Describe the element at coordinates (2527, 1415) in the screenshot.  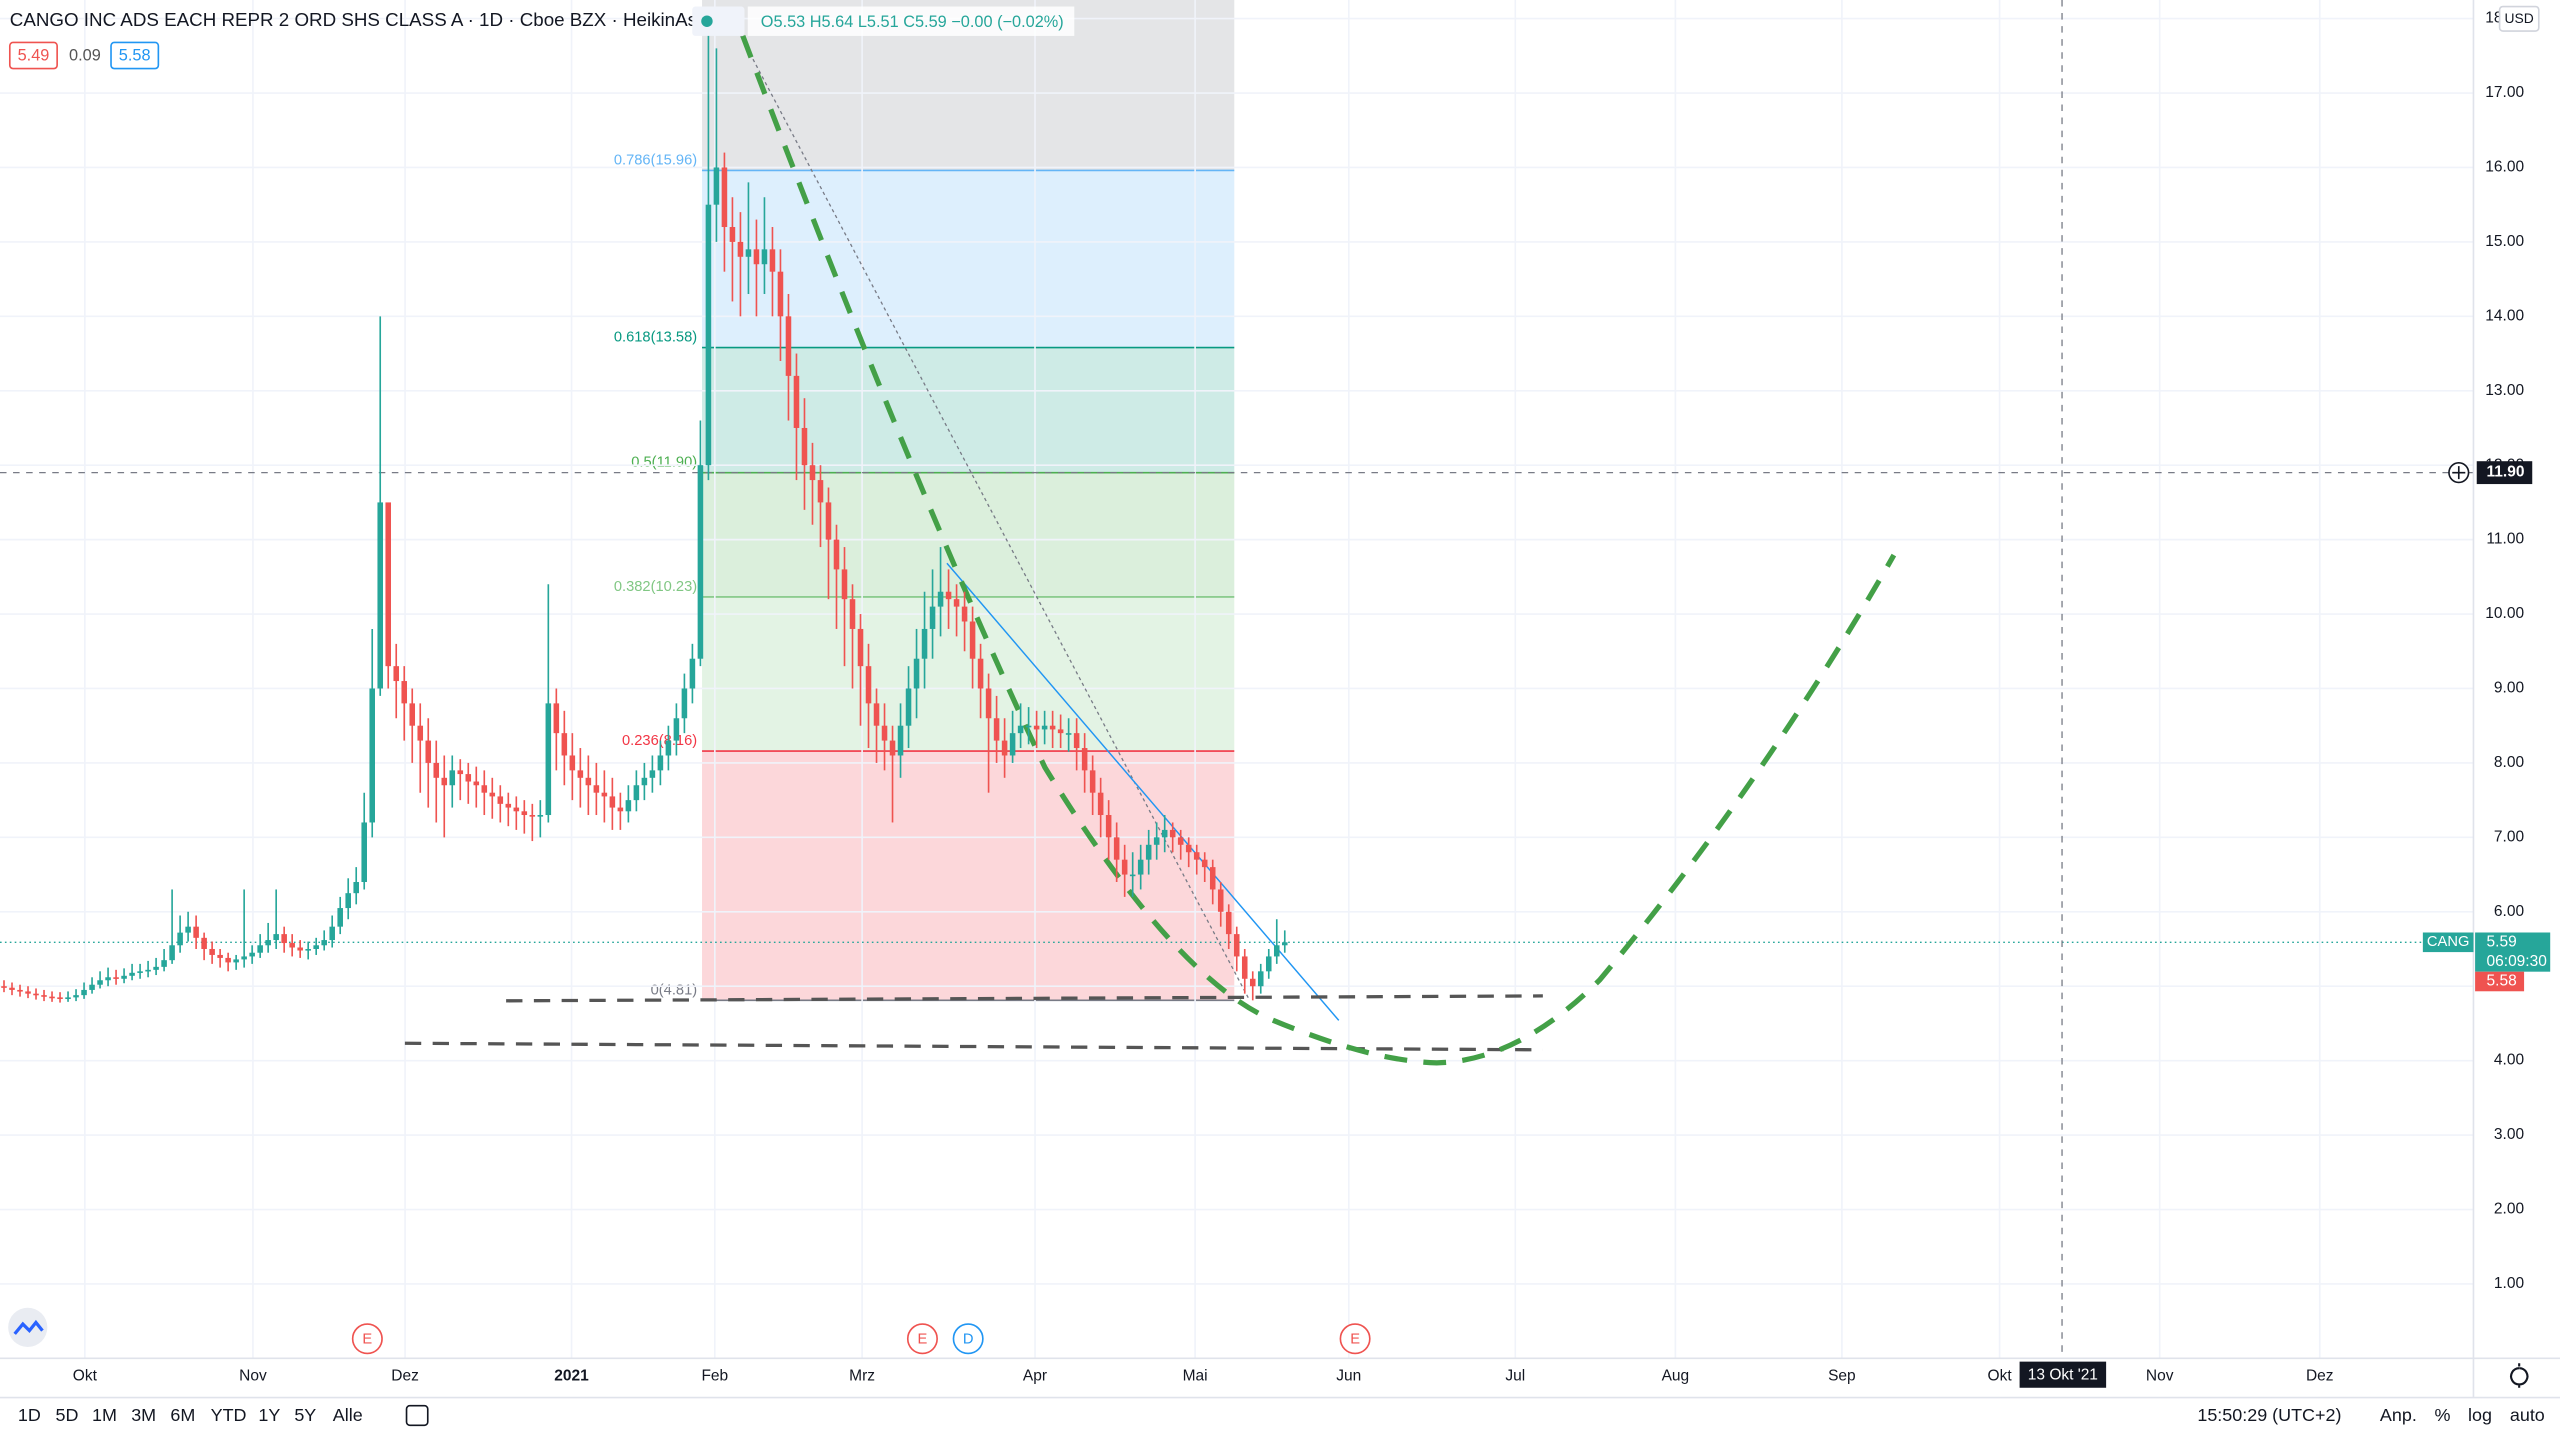
I see `scale-option: auto` at that location.